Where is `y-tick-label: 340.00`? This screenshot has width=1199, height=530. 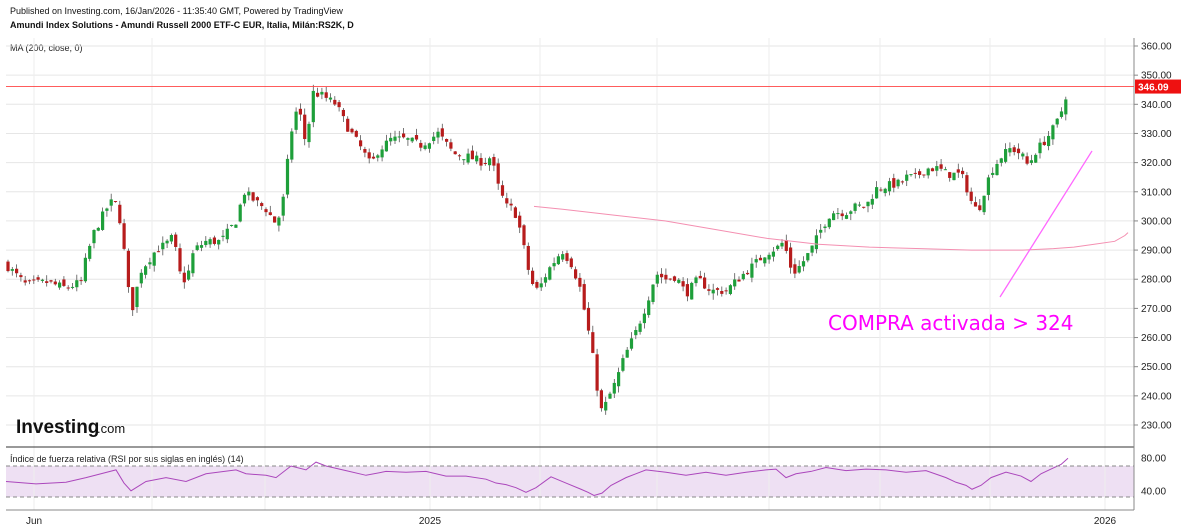 y-tick-label: 340.00 is located at coordinates (1156, 105).